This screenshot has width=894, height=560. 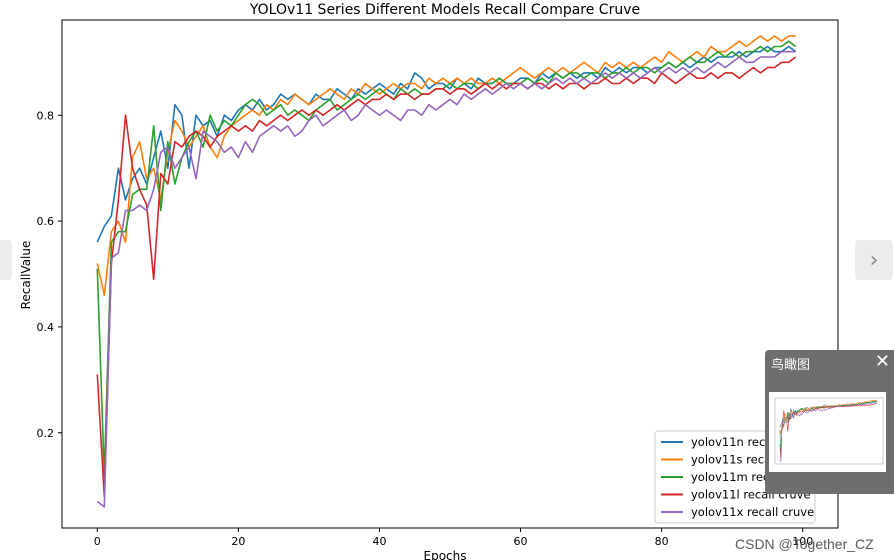 I want to click on y-tick-label: 0.2, so click(x=46, y=433).